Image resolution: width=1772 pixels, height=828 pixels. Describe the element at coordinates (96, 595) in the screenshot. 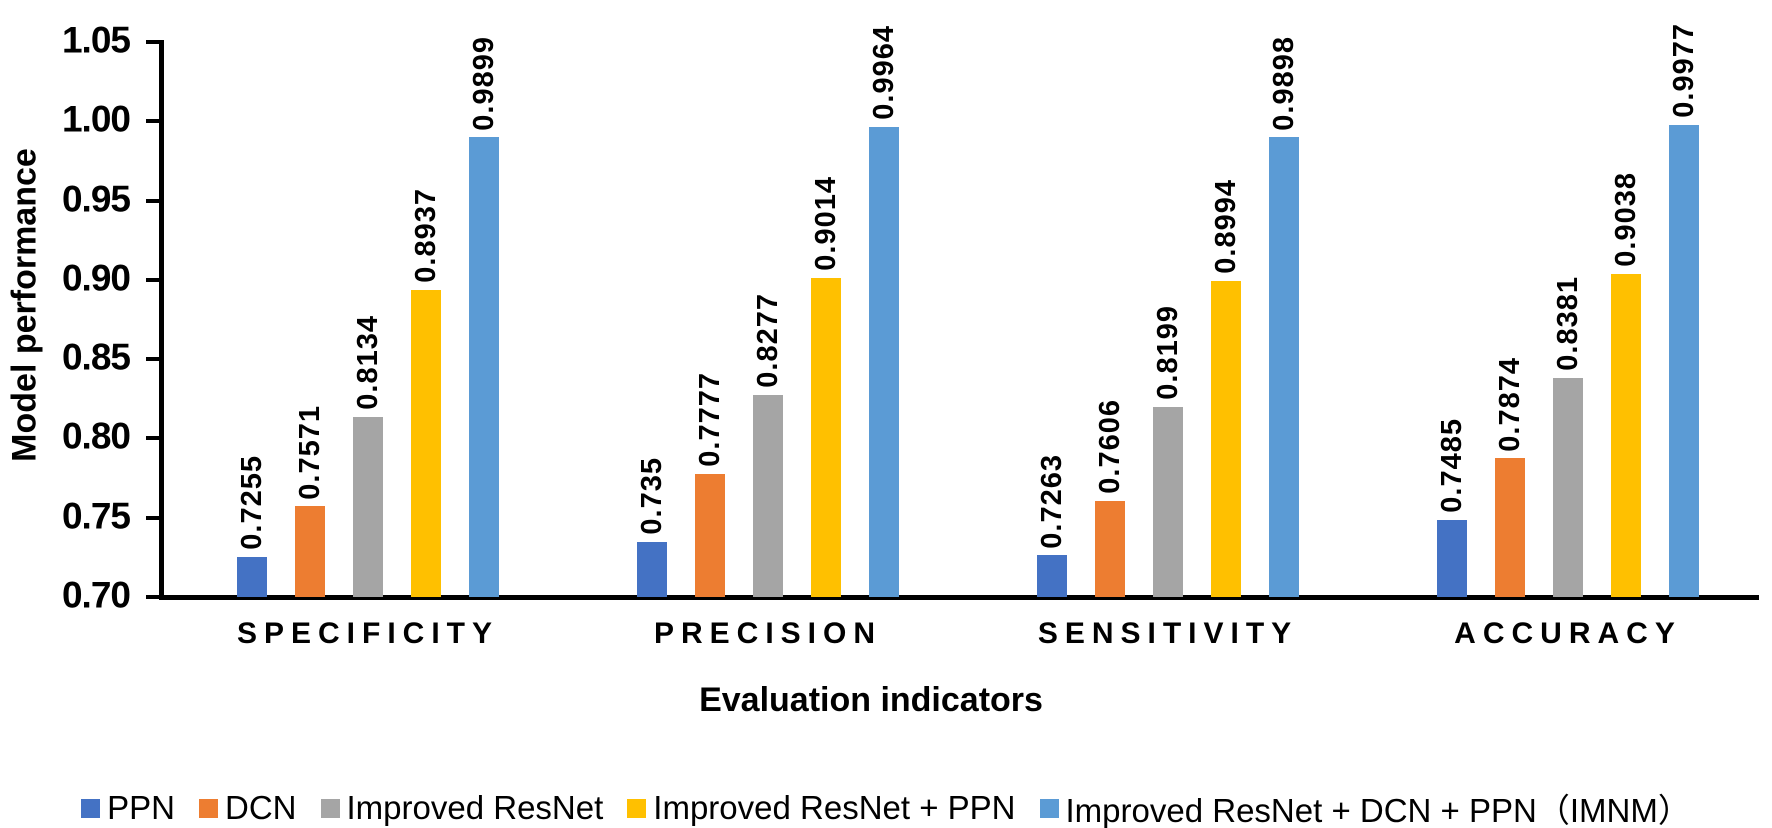

I see `y-tick-label: 0.70` at that location.